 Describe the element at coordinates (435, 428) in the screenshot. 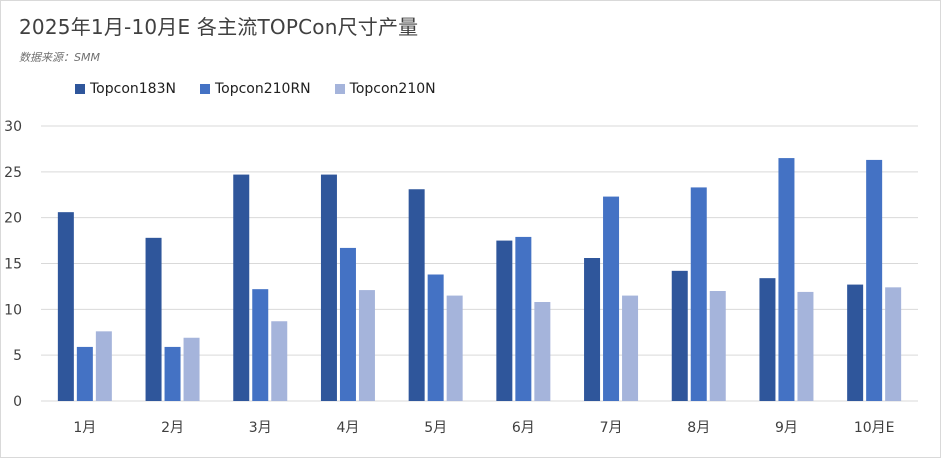

I see `x-tick-label: 5月` at that location.